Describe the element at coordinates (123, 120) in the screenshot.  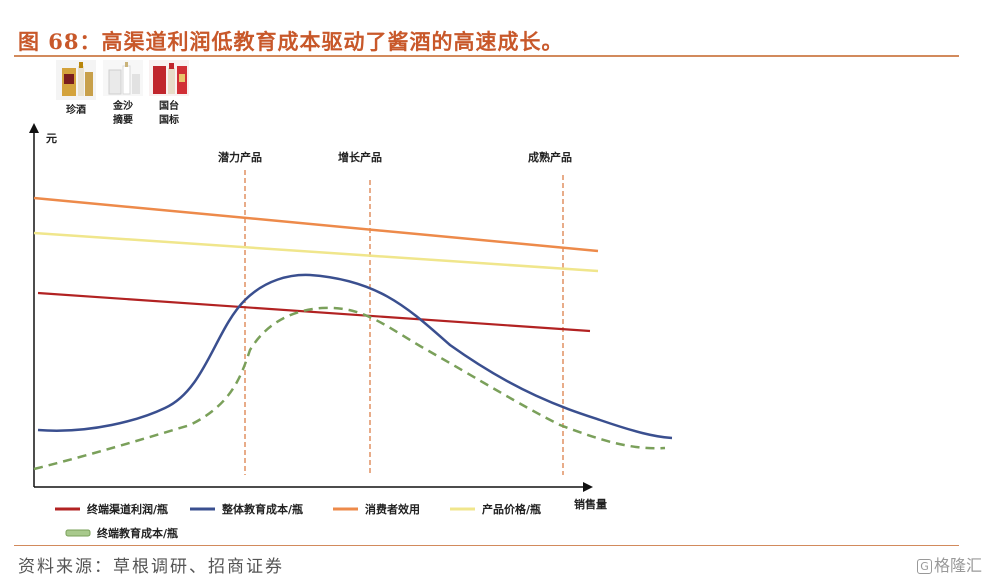
I see `product-label: 摘要` at that location.